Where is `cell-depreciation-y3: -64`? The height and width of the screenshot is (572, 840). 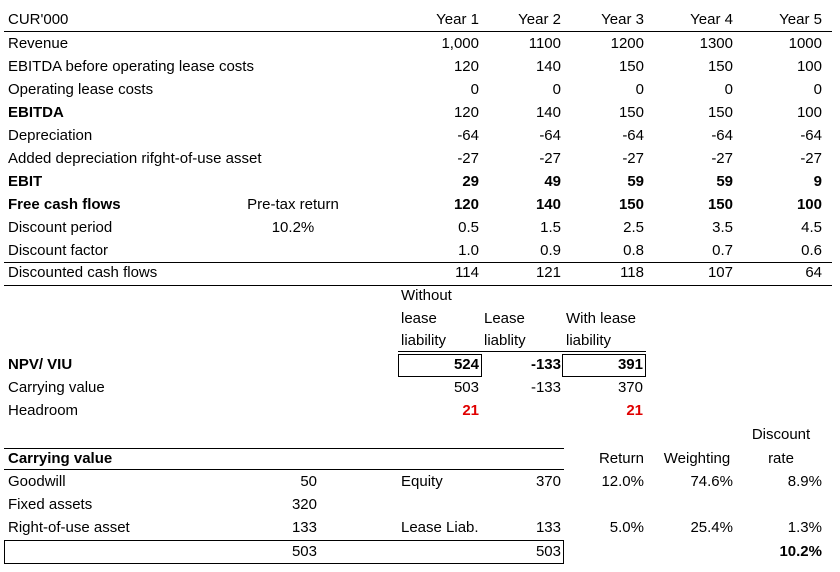
cell-depreciation-y3: -64 is located at coordinates (633, 135).